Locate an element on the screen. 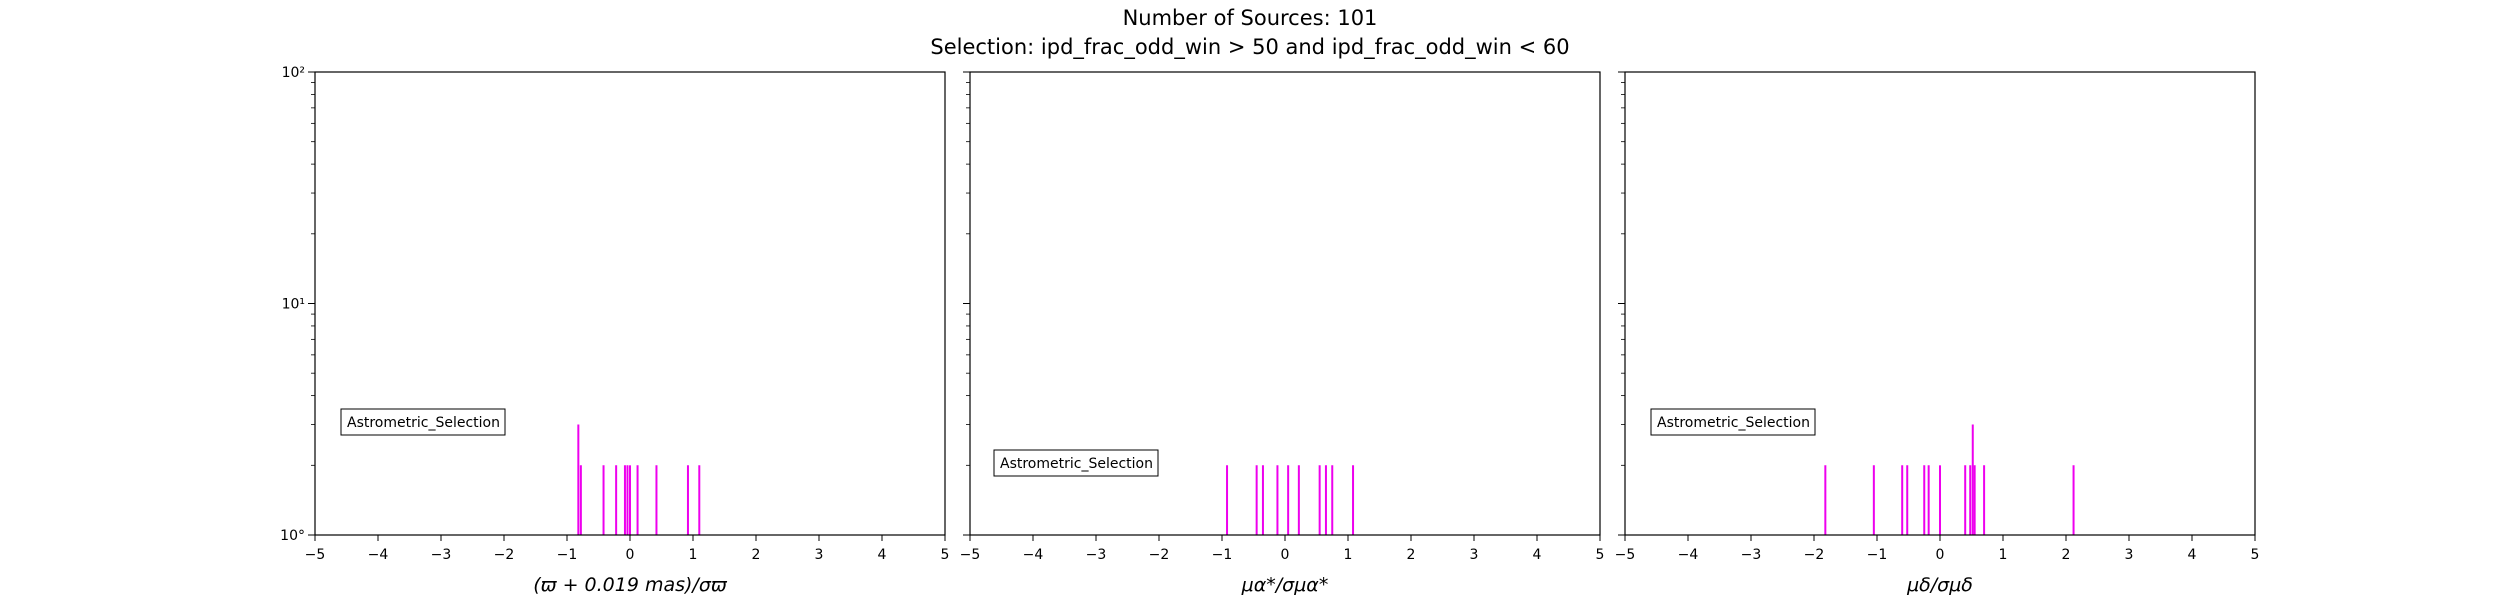  x-axis-label: μα*/σμα* is located at coordinates (1285, 585).